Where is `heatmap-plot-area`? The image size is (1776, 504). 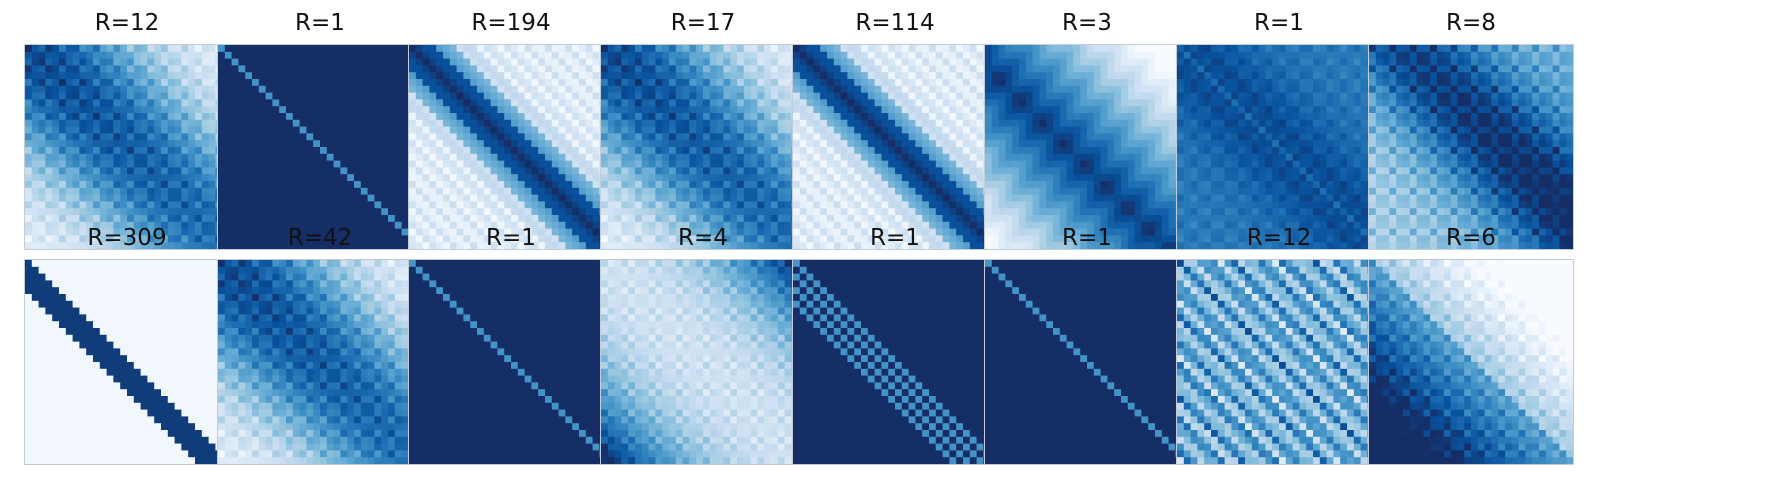
heatmap-plot-area is located at coordinates (511, 147).